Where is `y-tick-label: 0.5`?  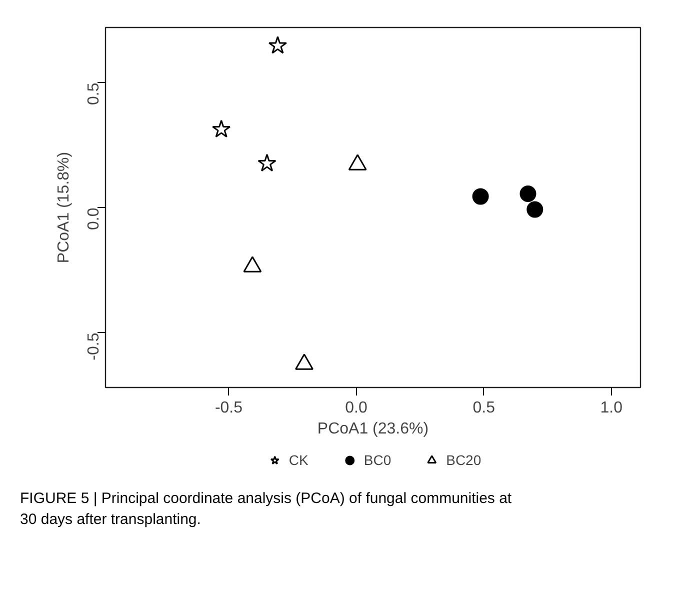
y-tick-label: 0.5 is located at coordinates (94, 93).